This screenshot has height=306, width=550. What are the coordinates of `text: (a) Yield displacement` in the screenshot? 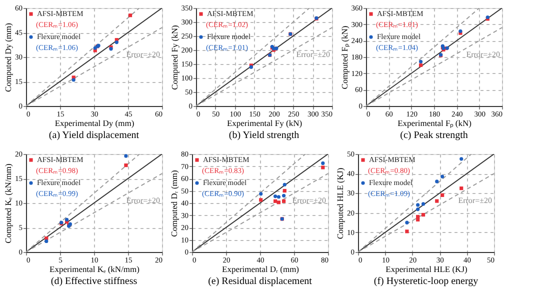 It's located at (94, 135).